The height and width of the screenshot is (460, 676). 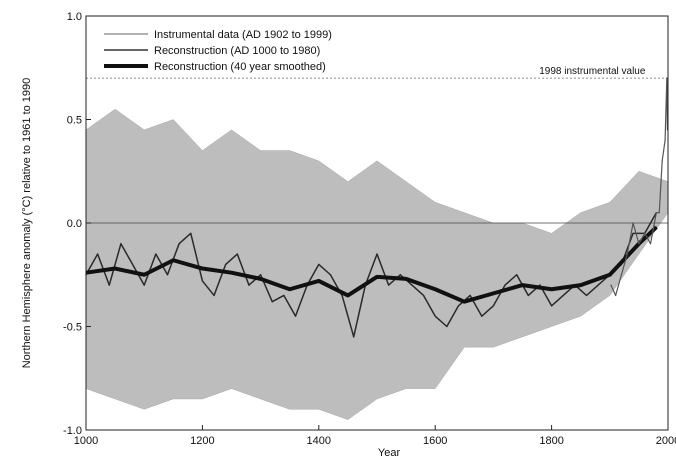 What do you see at coordinates (319, 441) in the screenshot?
I see `x-tick-label: 1400` at bounding box center [319, 441].